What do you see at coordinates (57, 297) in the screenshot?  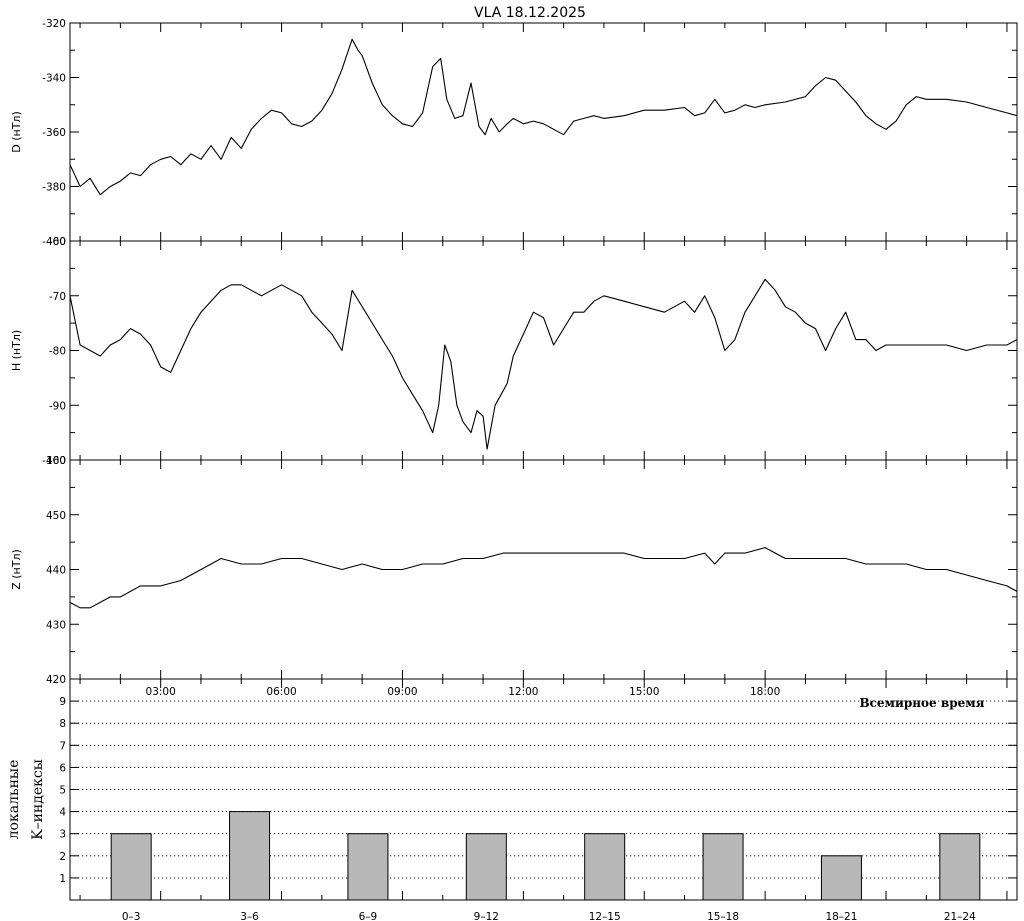 I see `y-tick-label: -70` at bounding box center [57, 297].